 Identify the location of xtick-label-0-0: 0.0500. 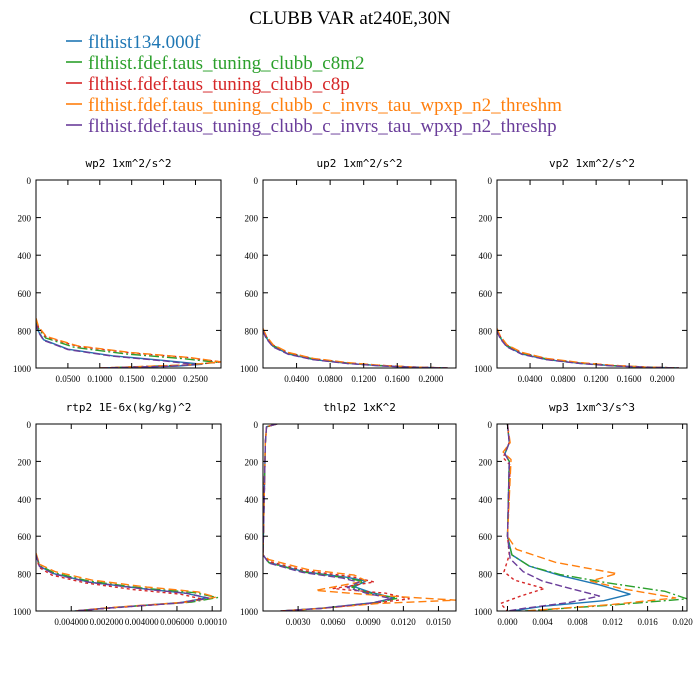
(68, 379).